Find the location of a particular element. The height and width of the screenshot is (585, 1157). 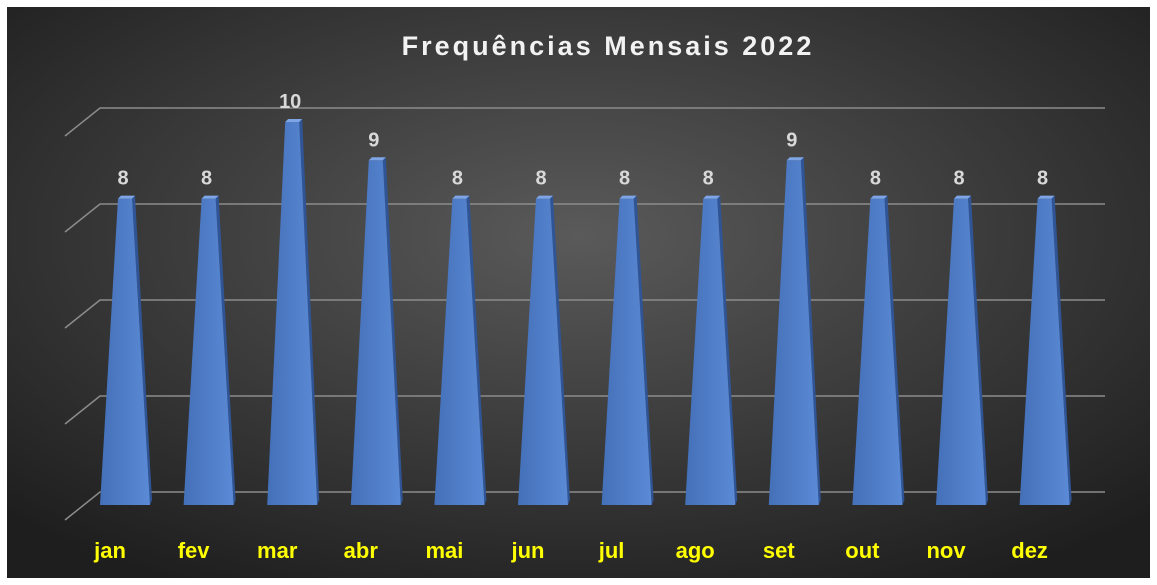

x-tick-label: nov is located at coordinates (946, 550).